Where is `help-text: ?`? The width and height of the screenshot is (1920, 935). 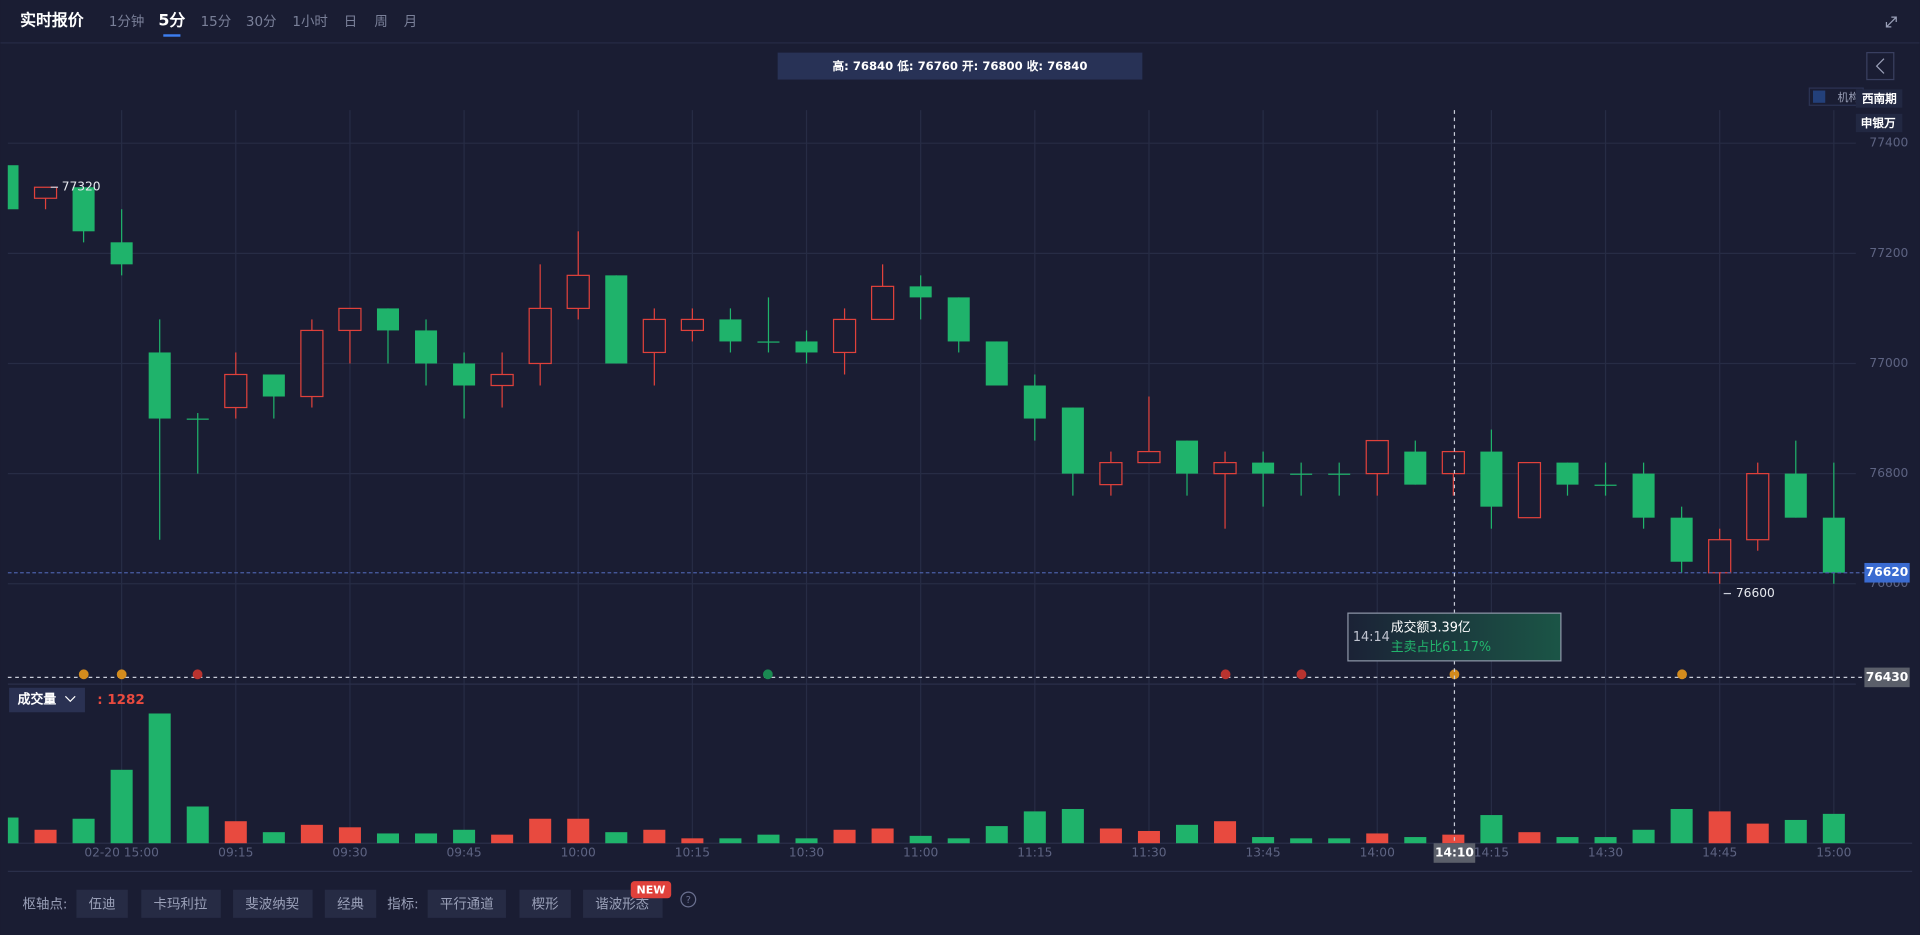 help-text: ? is located at coordinates (688, 900).